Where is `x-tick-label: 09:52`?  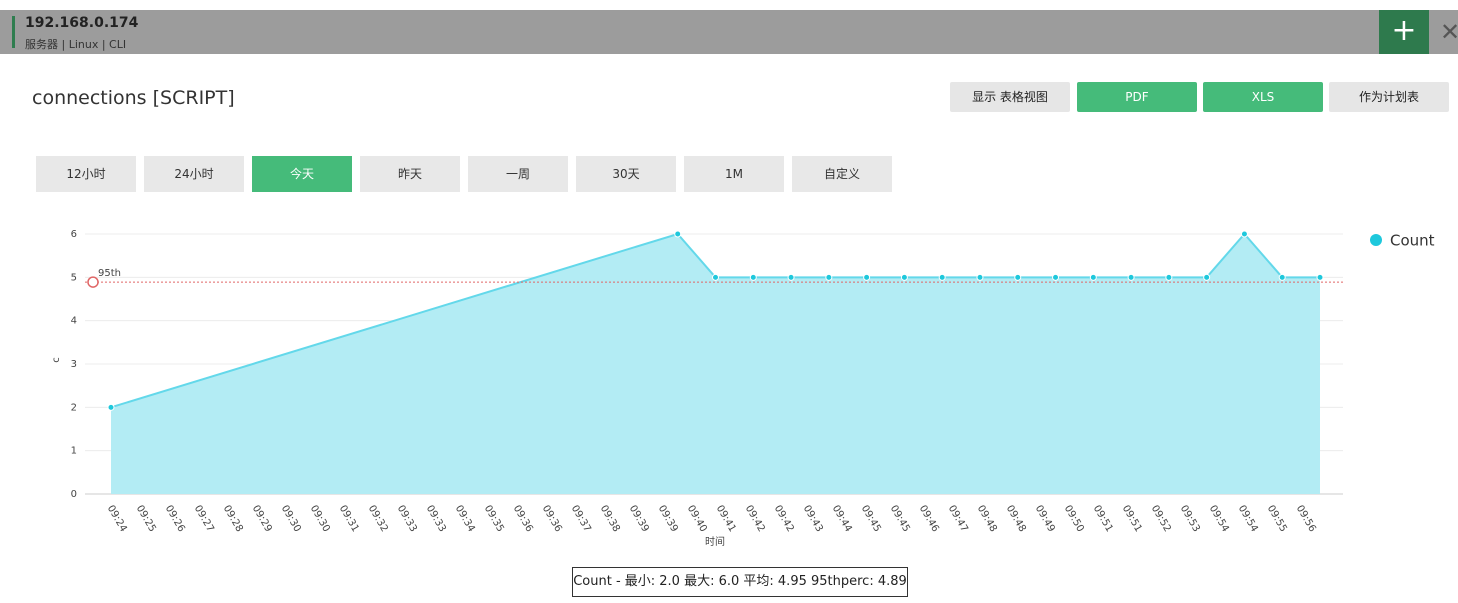 x-tick-label: 09:52 is located at coordinates (1161, 519).